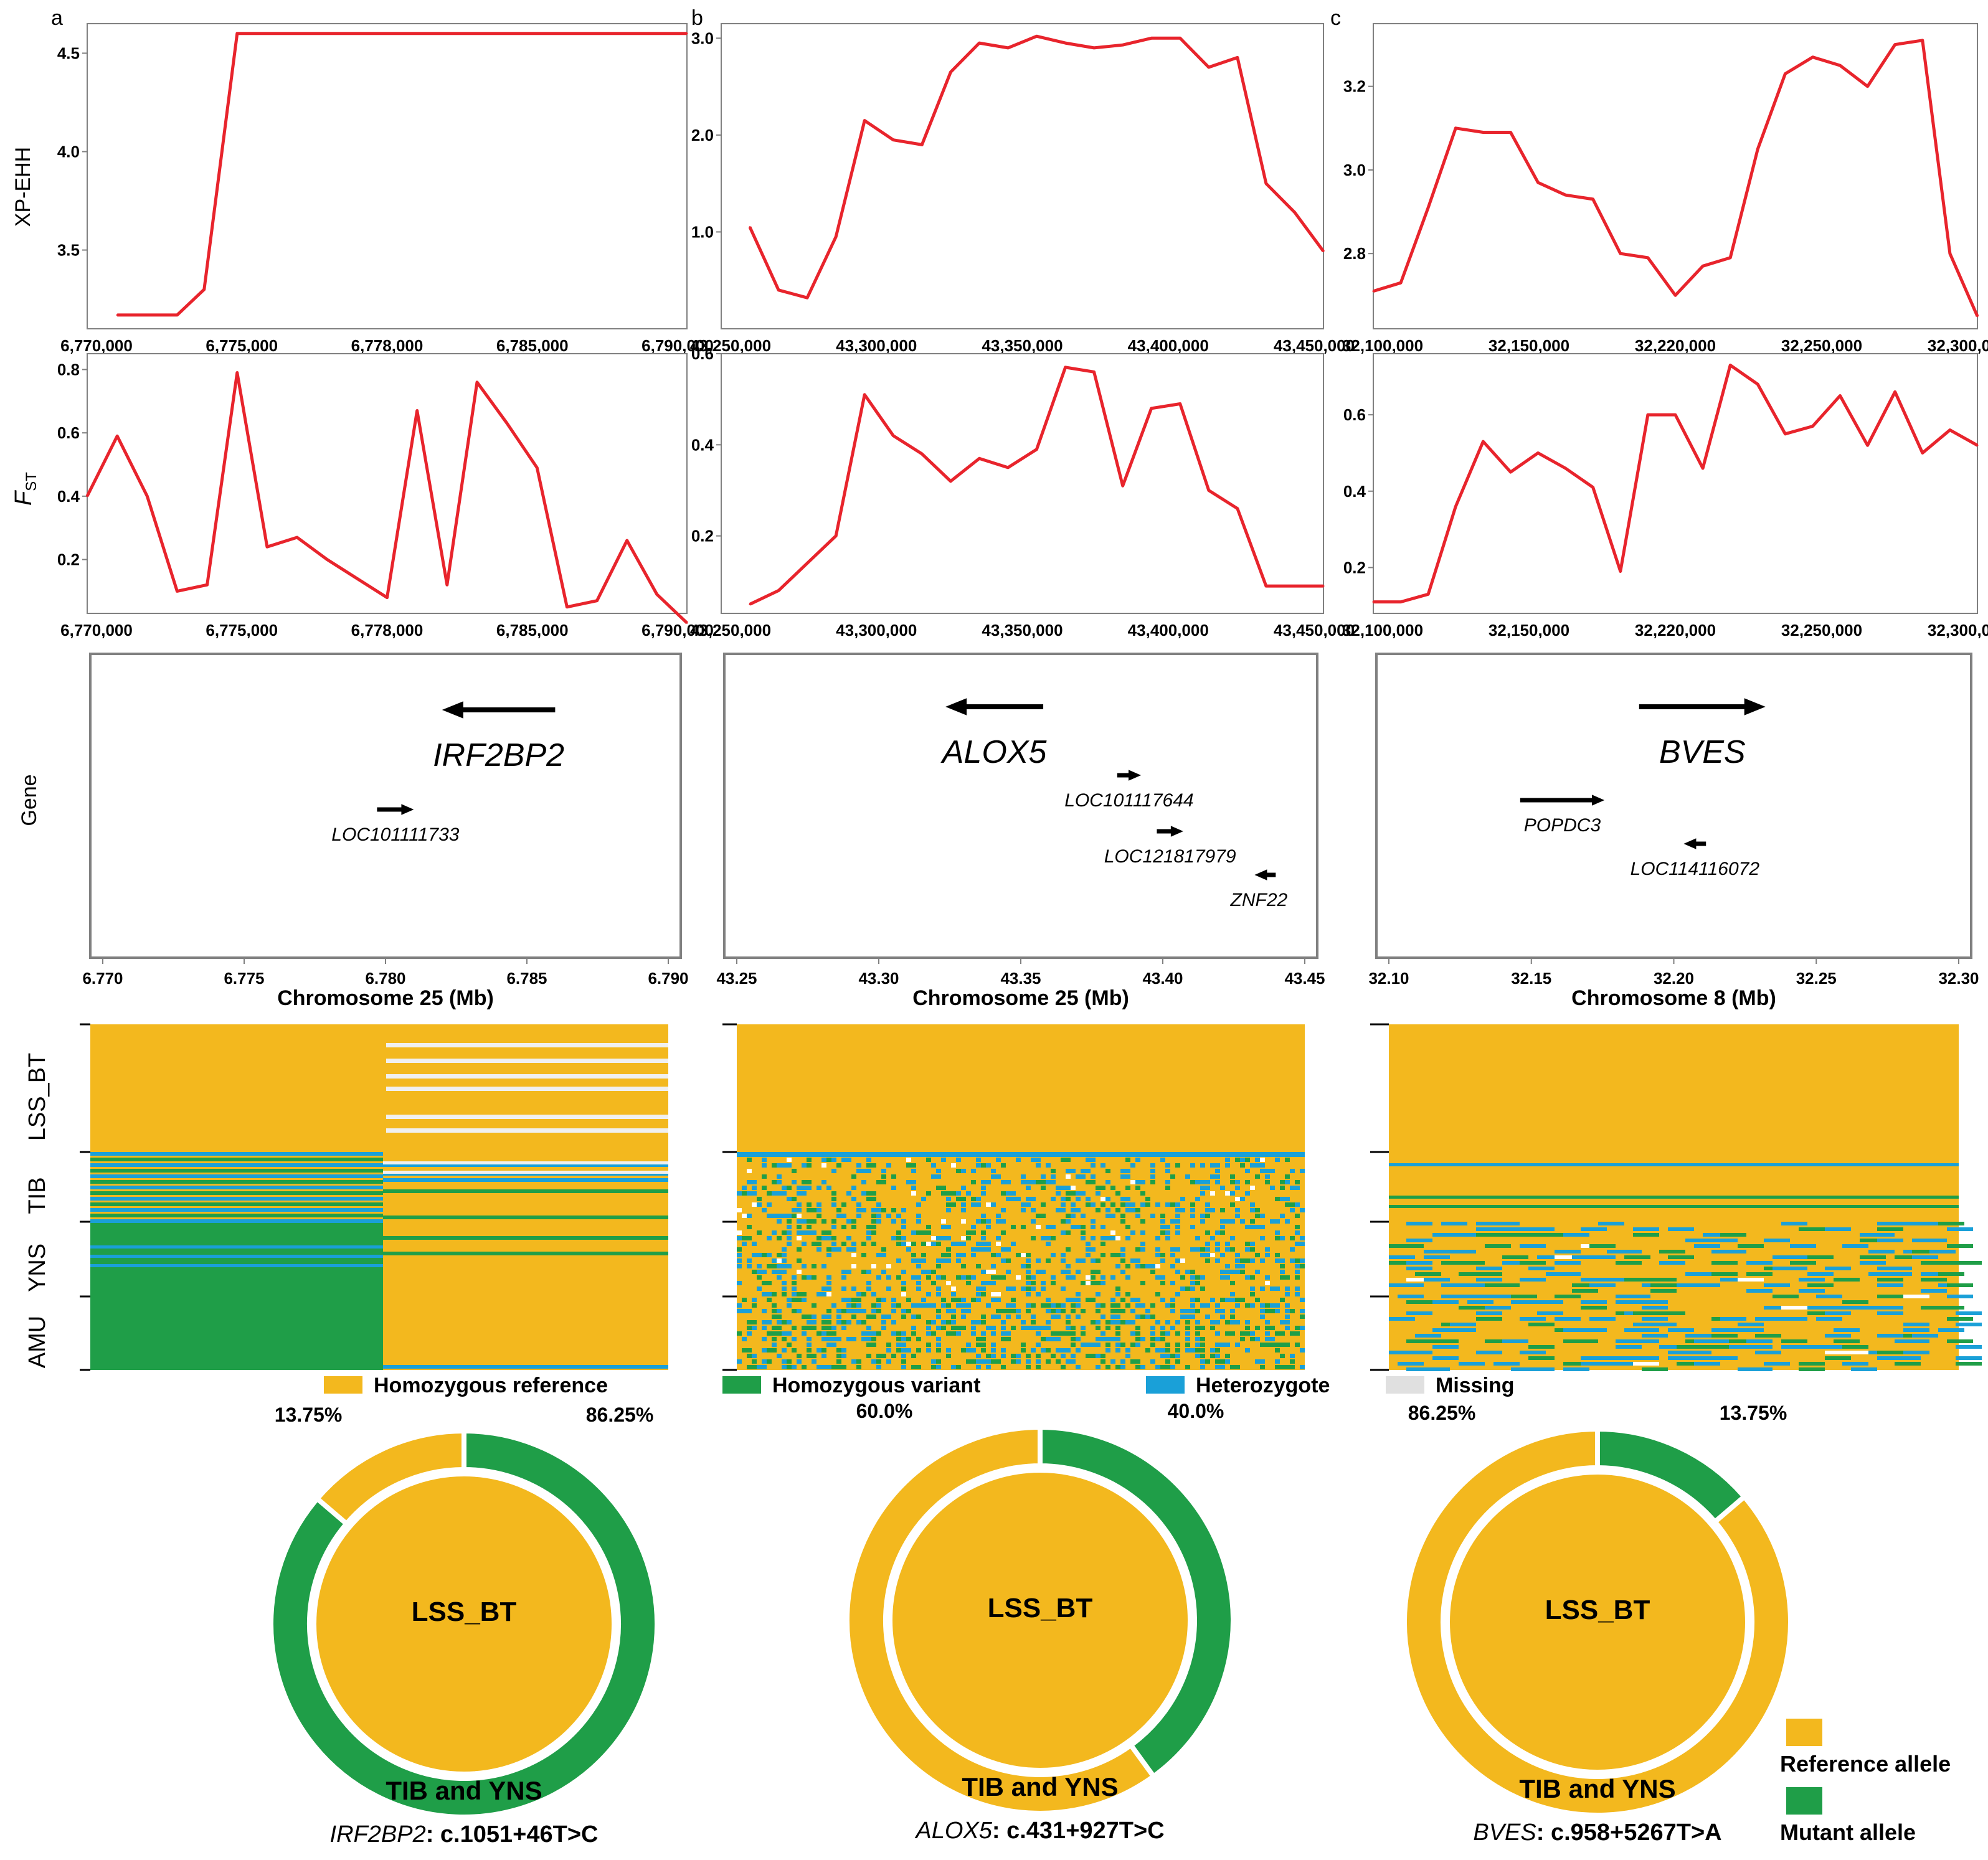  Describe the element at coordinates (527, 1076) in the screenshot. I see `missing-row` at that location.